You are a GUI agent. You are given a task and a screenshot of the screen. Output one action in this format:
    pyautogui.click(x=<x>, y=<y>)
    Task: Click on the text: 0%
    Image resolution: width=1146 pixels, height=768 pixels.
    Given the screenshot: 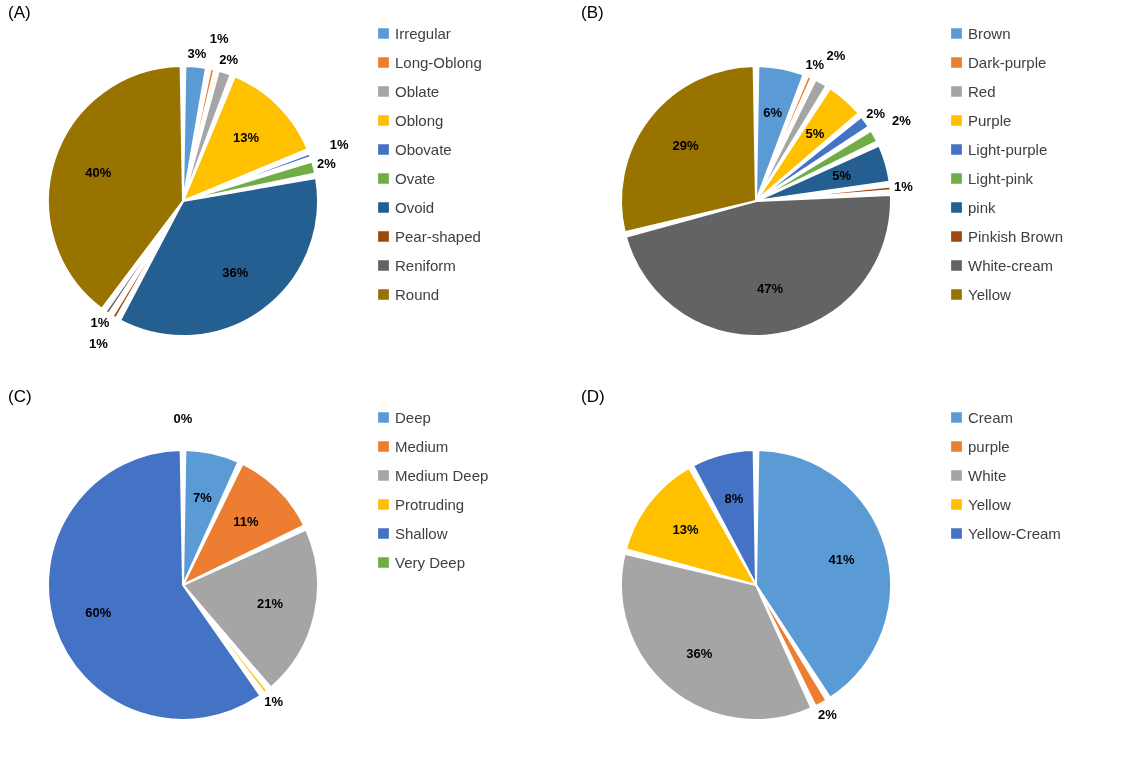 What is the action you would take?
    pyautogui.click(x=183, y=418)
    